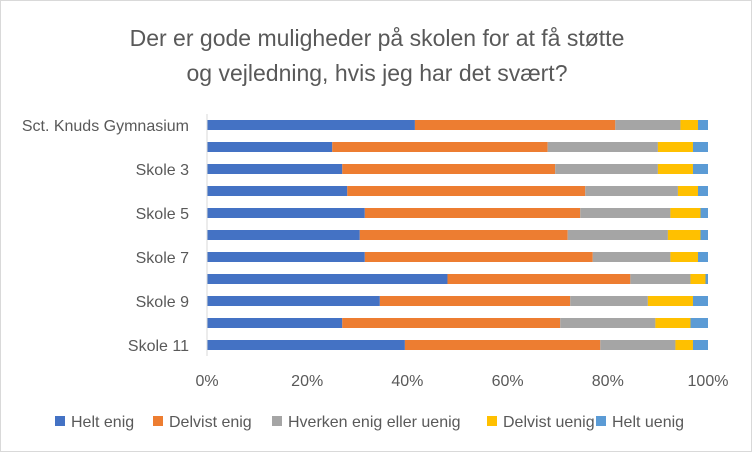 The height and width of the screenshot is (458, 752). I want to click on x-tick-label: 40%, so click(407, 381).